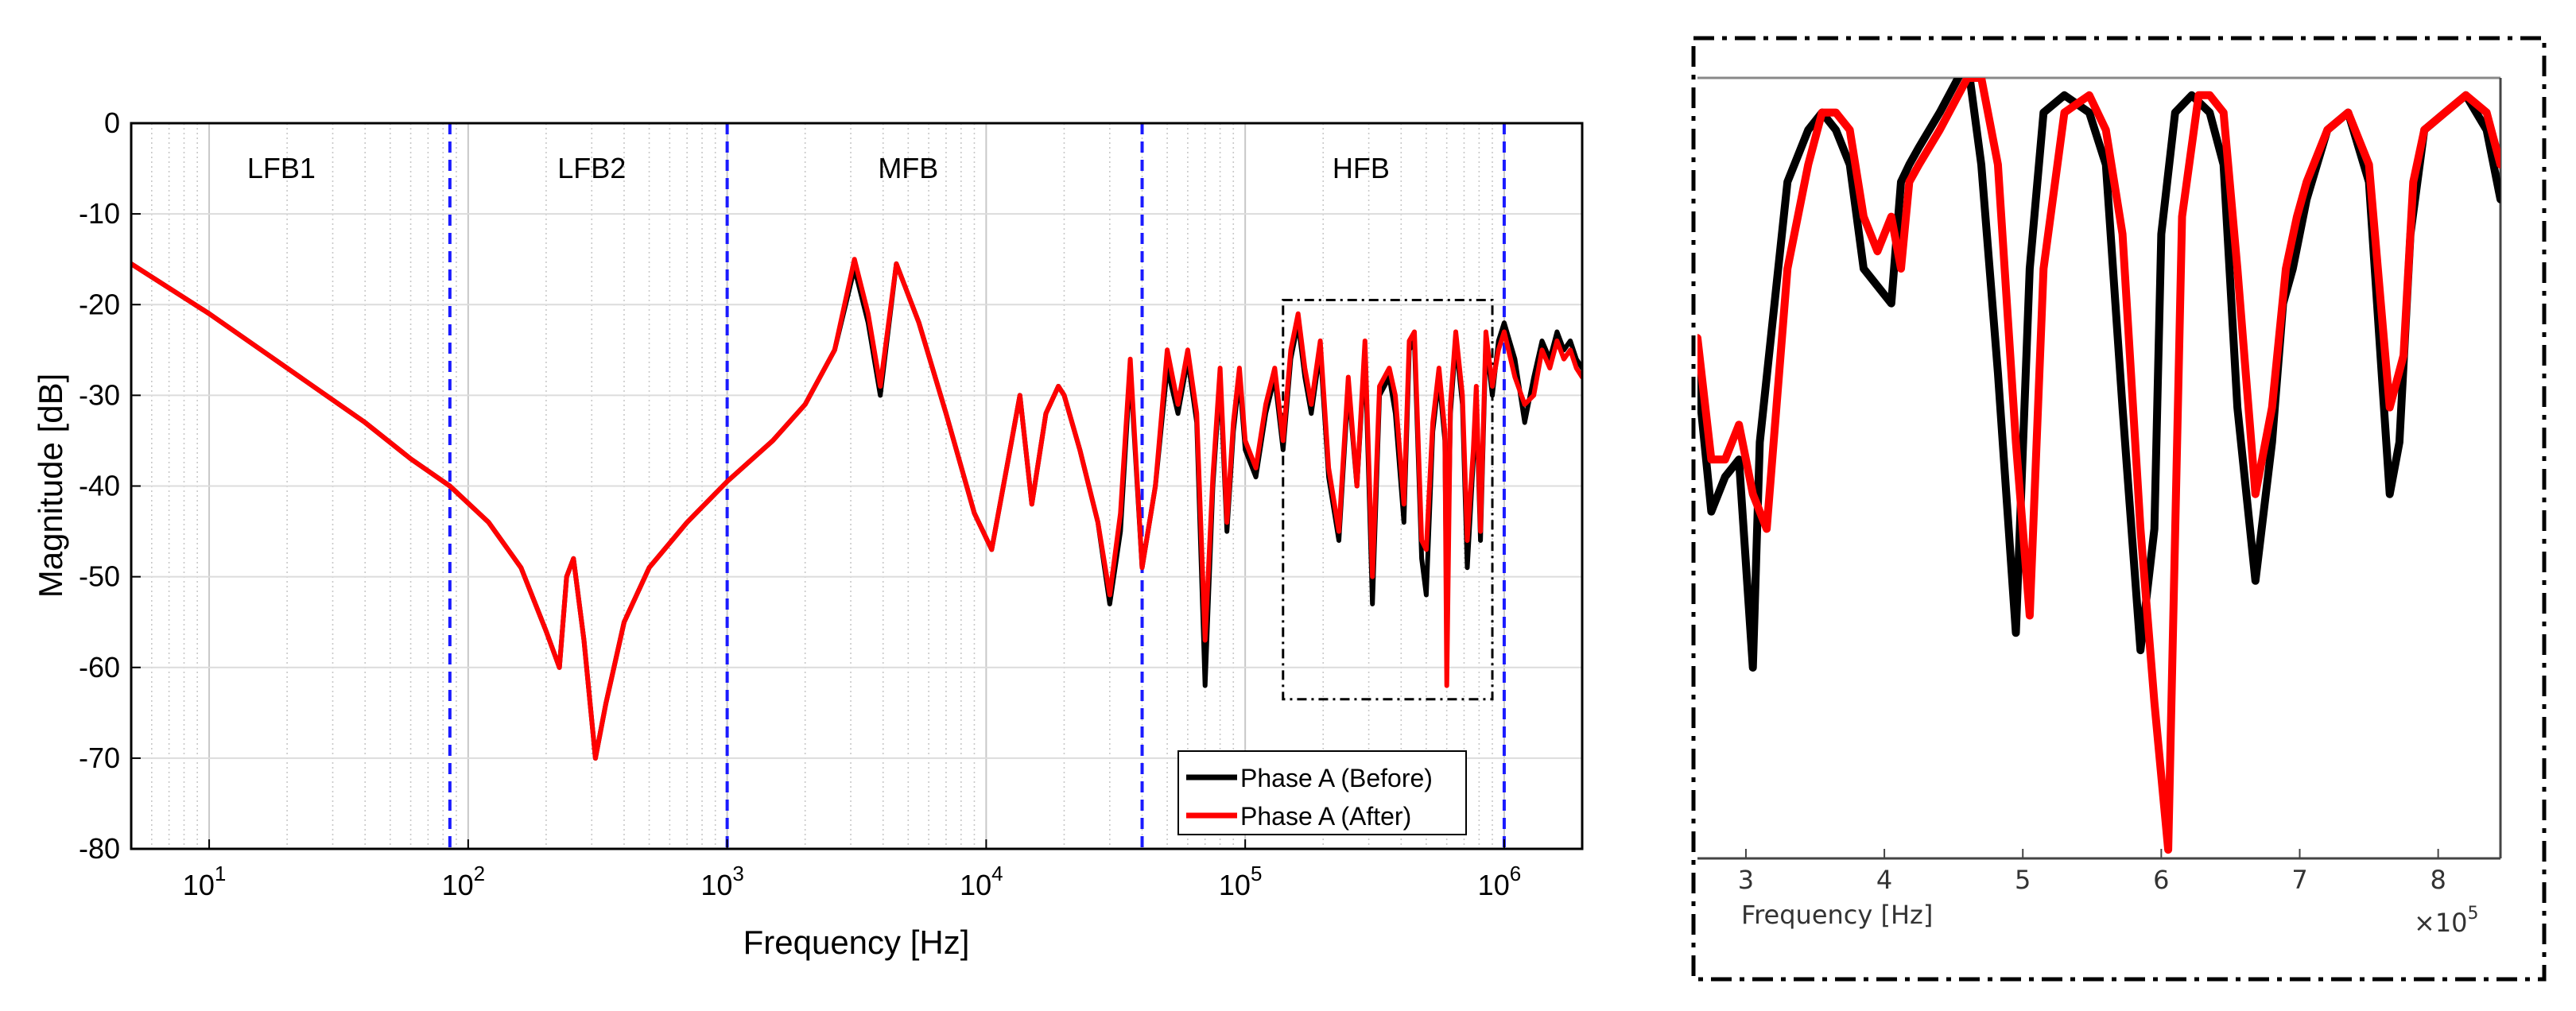 This screenshot has height=1011, width=2576. What do you see at coordinates (1516, 873) in the screenshot?
I see `x-tick-exponent: 6` at bounding box center [1516, 873].